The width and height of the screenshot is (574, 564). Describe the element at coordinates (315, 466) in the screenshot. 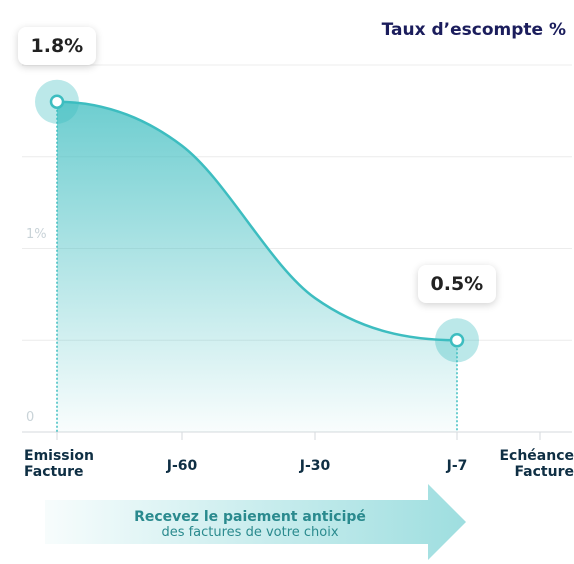

I see `x-tick-label: J-30` at that location.